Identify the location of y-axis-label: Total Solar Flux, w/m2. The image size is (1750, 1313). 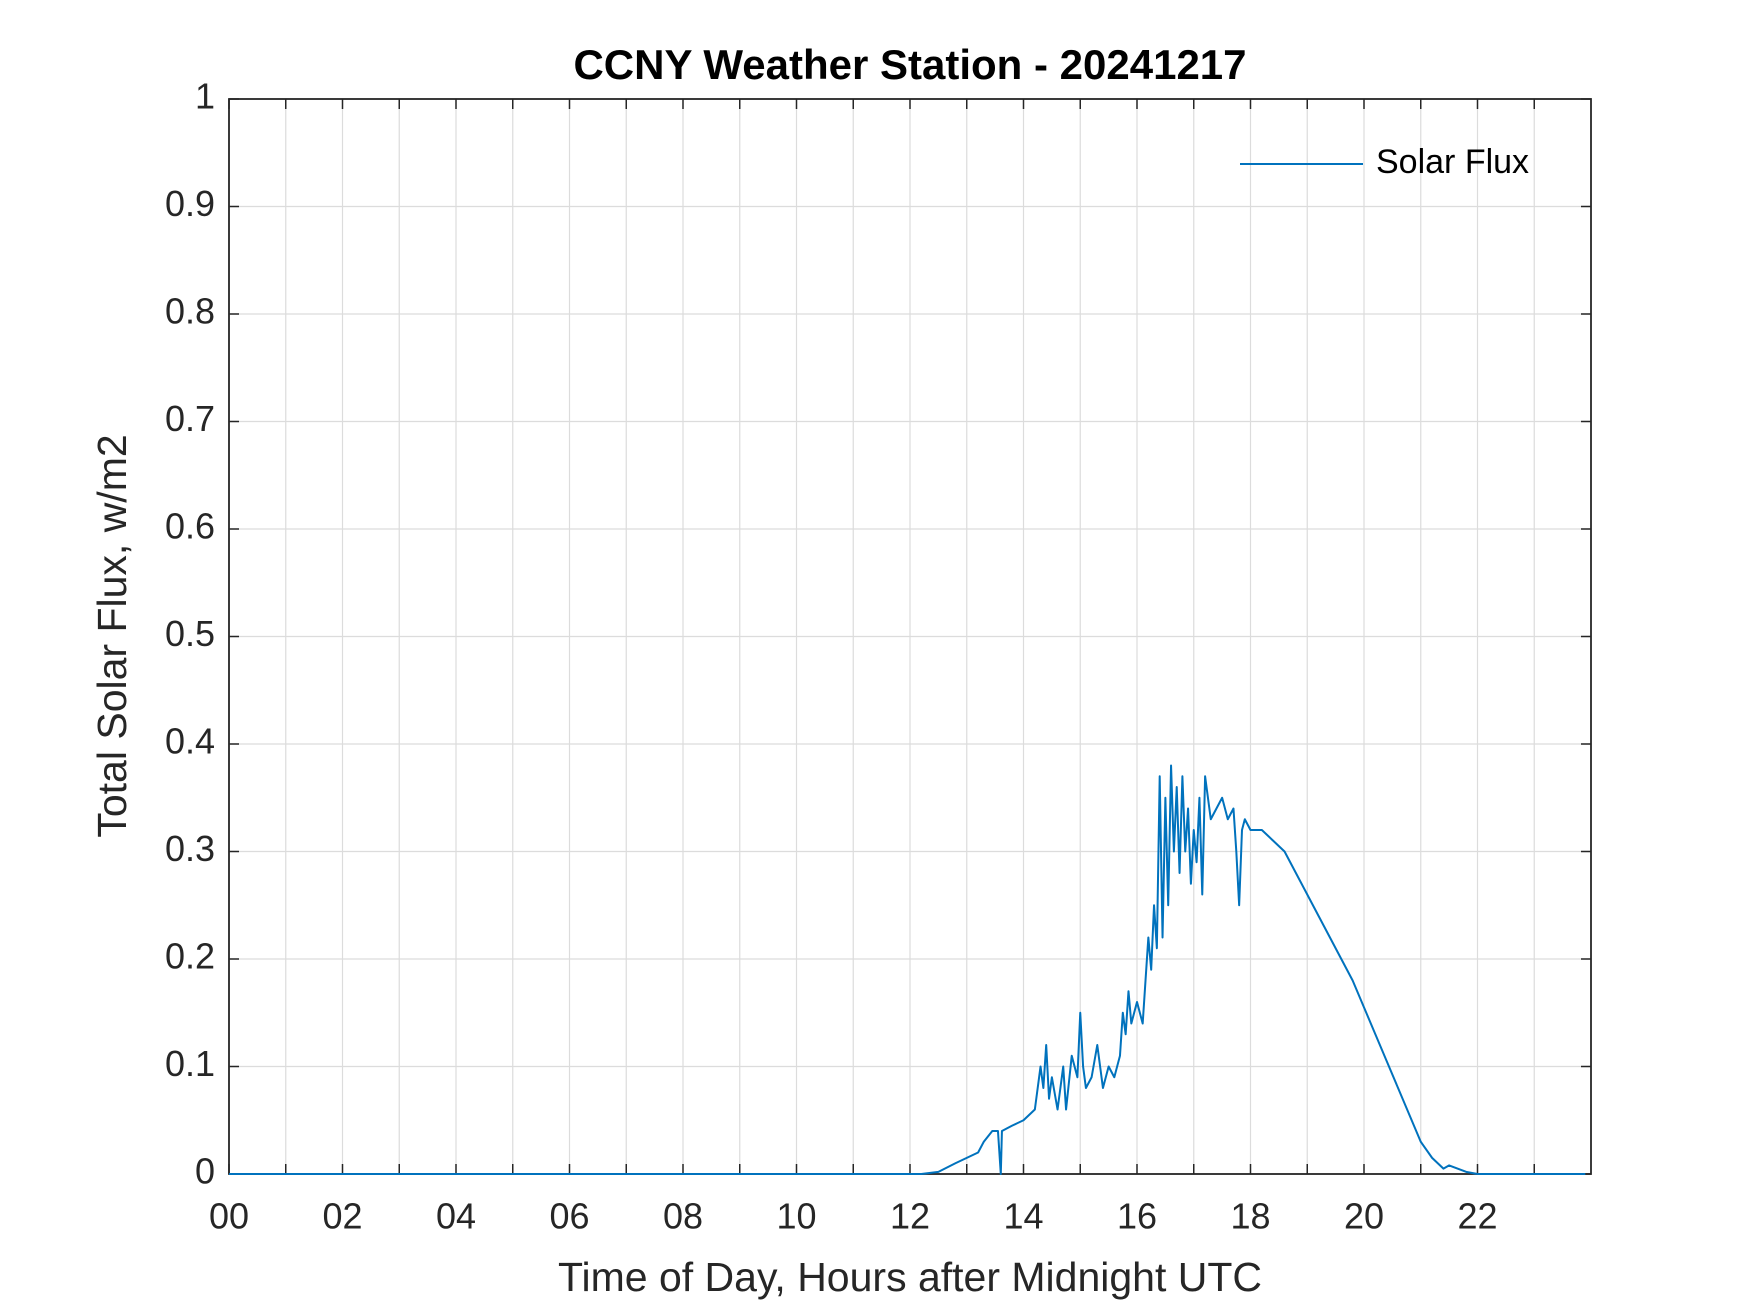
(112, 635).